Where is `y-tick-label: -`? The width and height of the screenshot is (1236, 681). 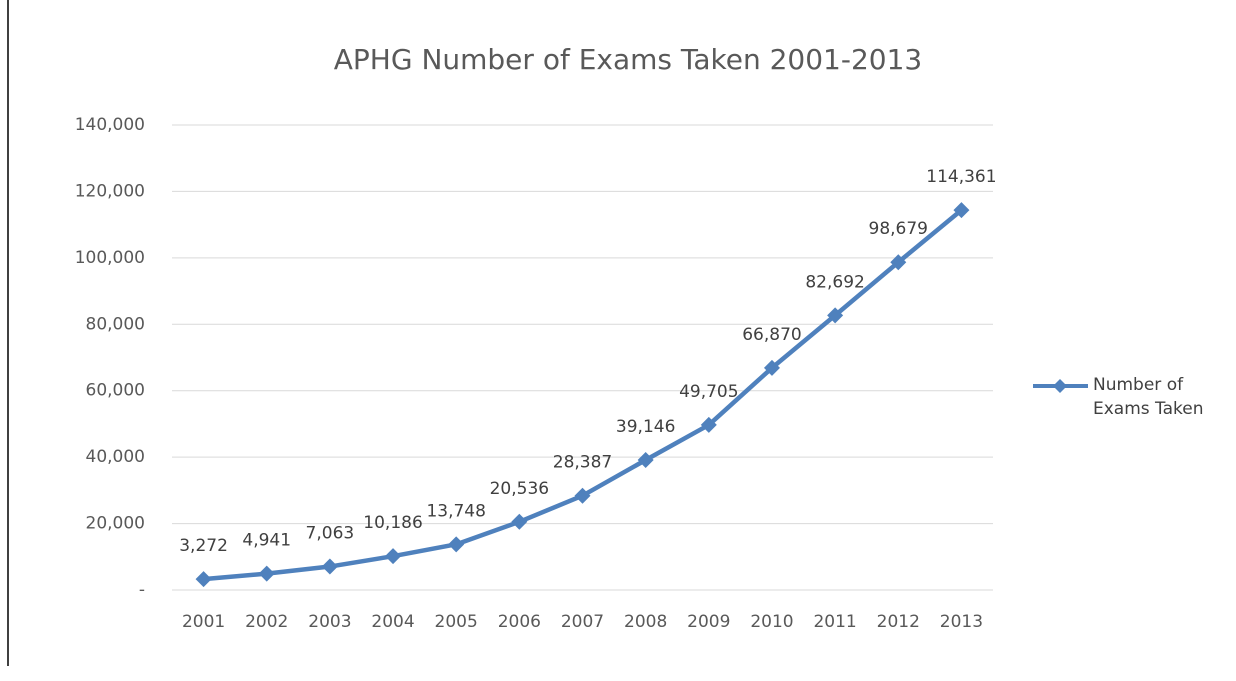
y-tick-label: - is located at coordinates (142, 590).